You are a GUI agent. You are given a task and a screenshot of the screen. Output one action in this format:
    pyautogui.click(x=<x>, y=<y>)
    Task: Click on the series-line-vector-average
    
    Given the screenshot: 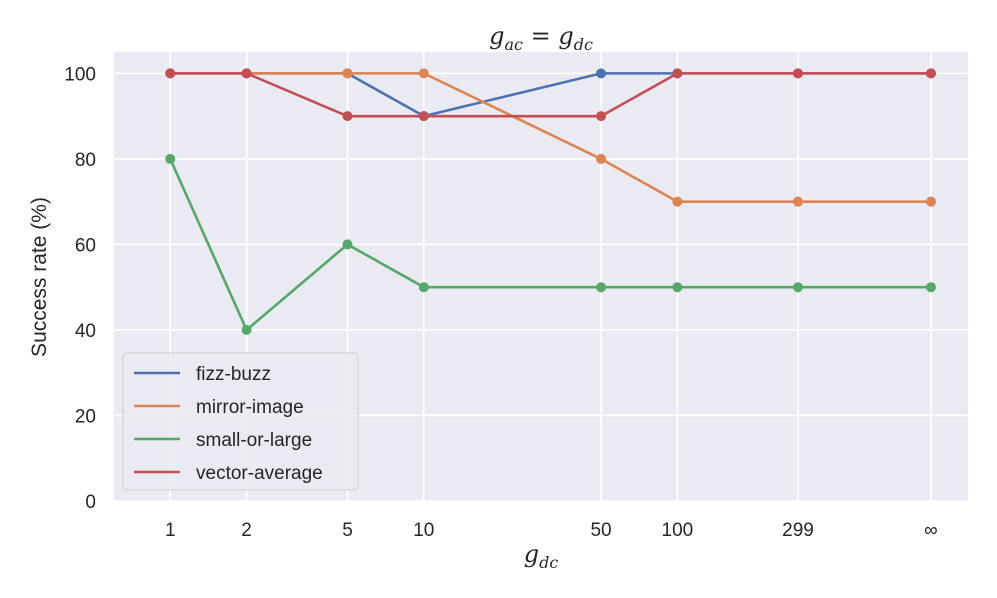 What is the action you would take?
    pyautogui.click(x=550, y=95)
    